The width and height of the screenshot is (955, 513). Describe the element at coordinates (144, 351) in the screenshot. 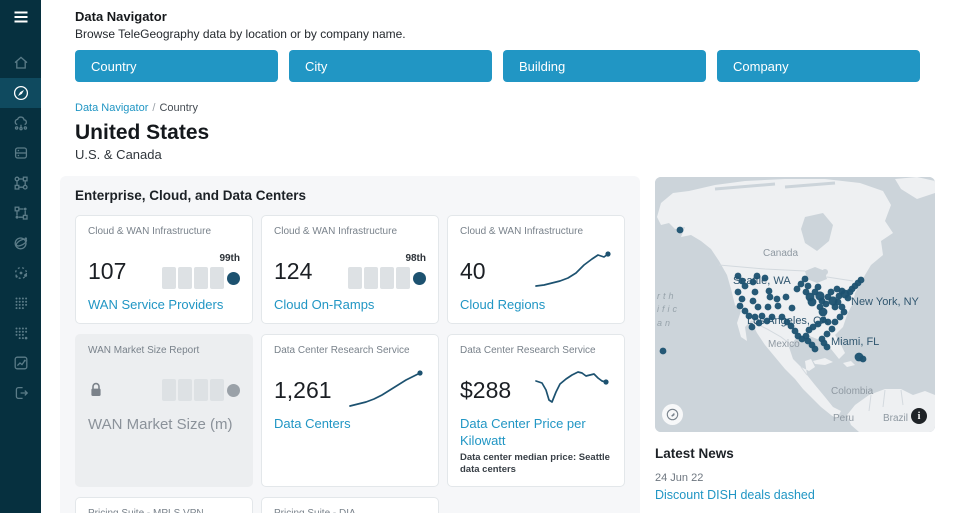

I see `card-category: WAN Market Size Report` at that location.